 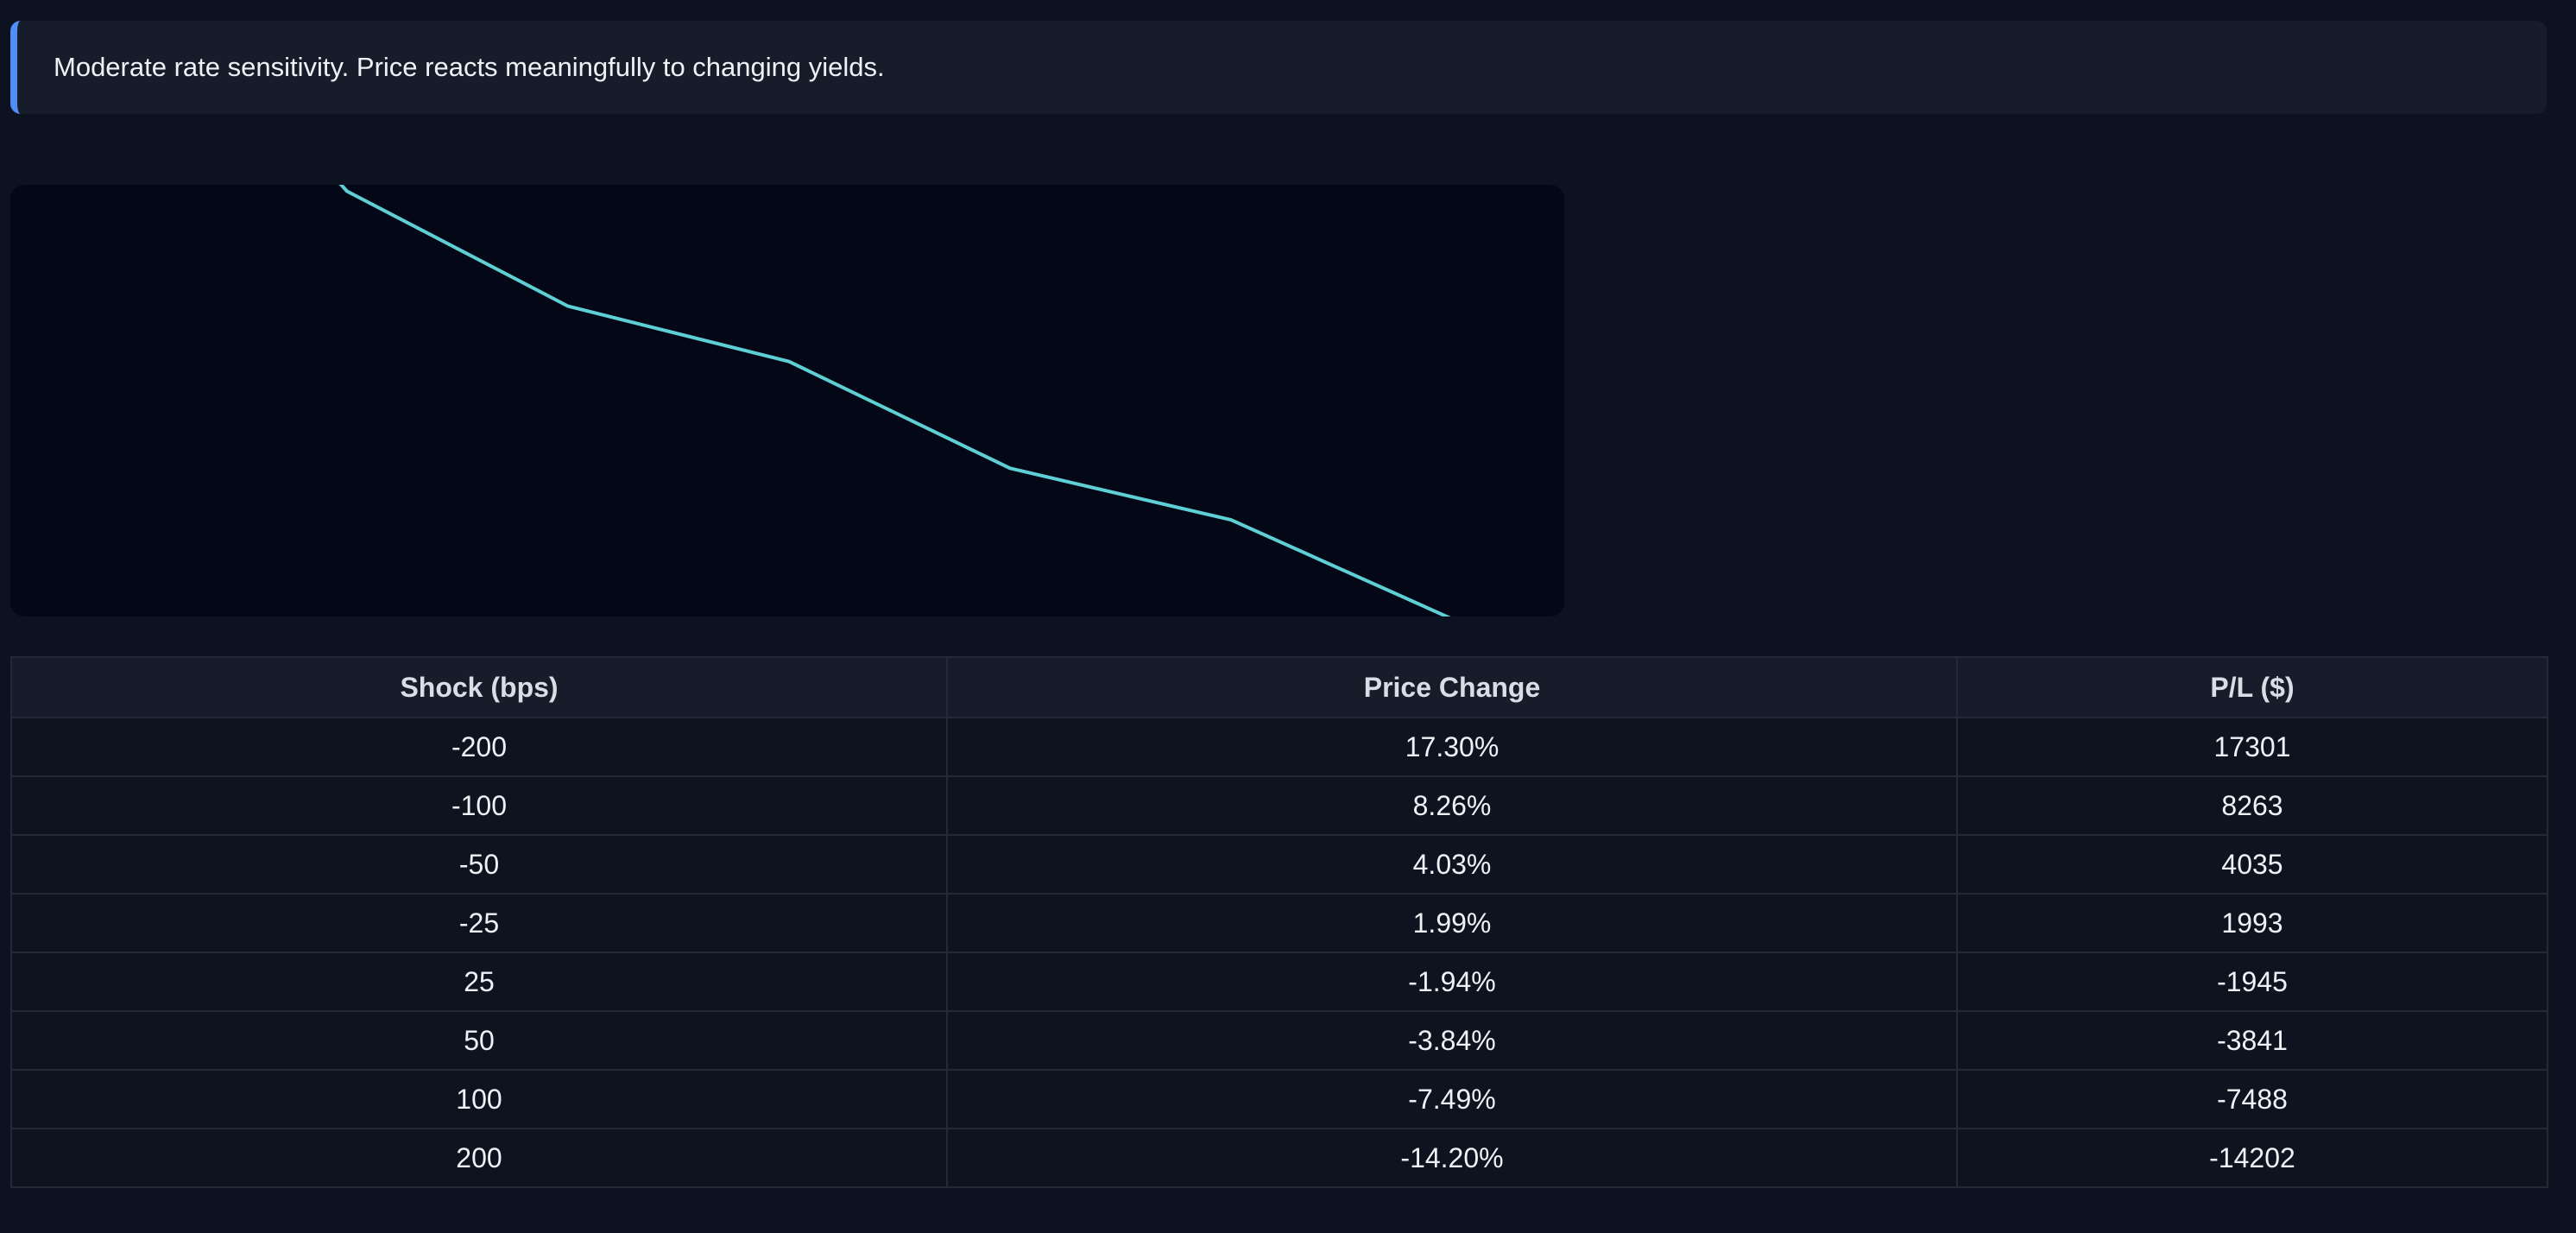 I want to click on table-row: 100 -7.49% -7488, so click(x=1279, y=1099).